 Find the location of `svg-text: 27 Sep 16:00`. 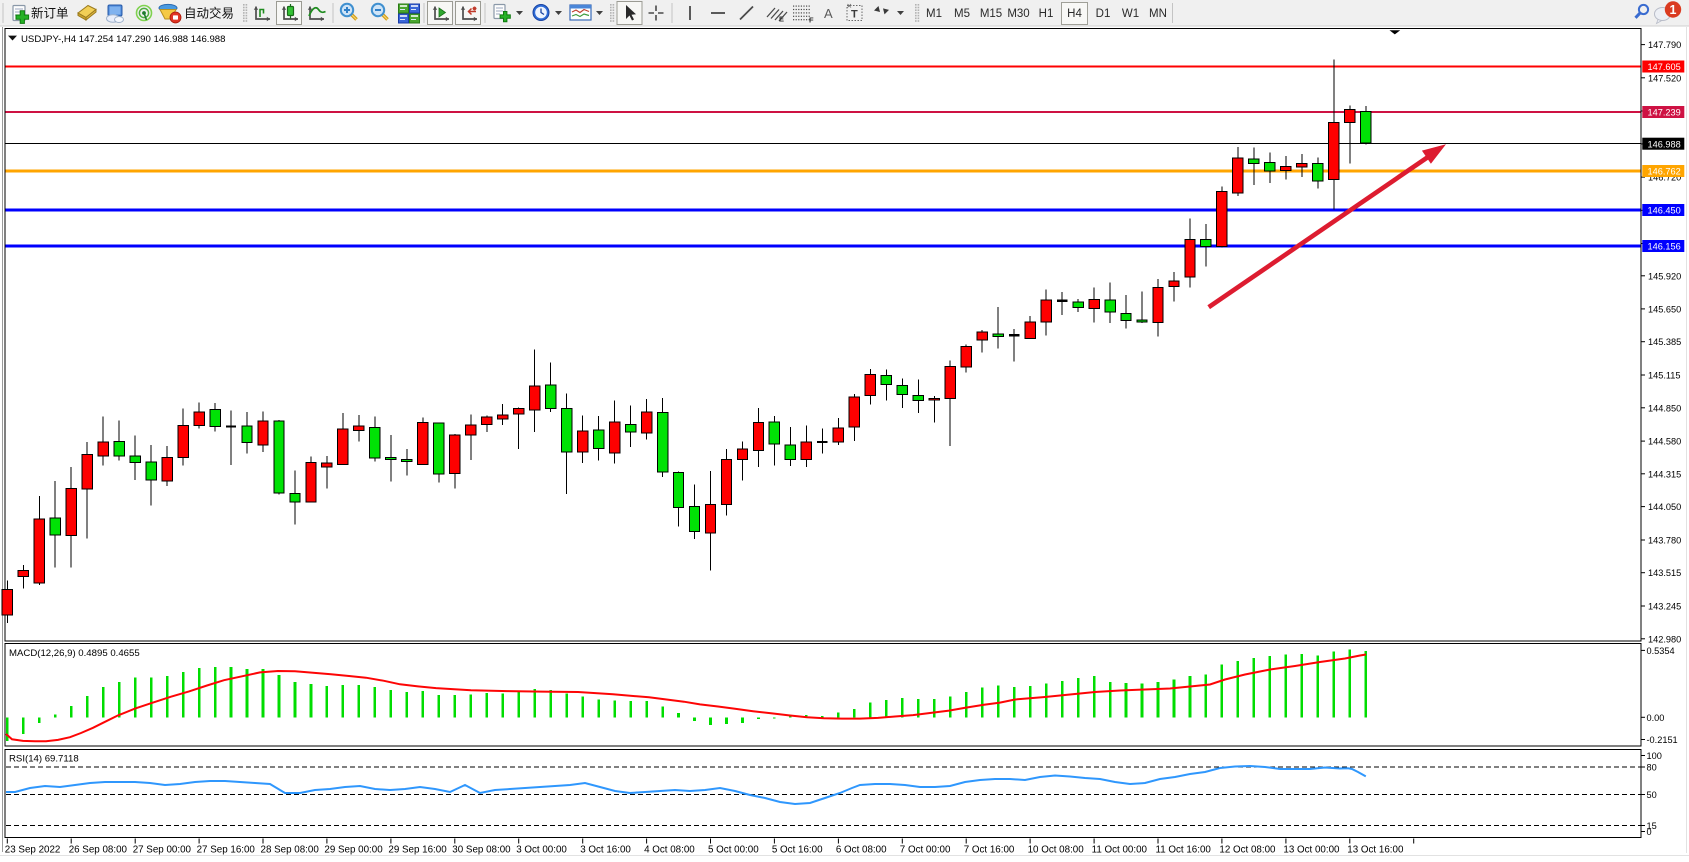

svg-text: 27 Sep 16:00 is located at coordinates (226, 850).